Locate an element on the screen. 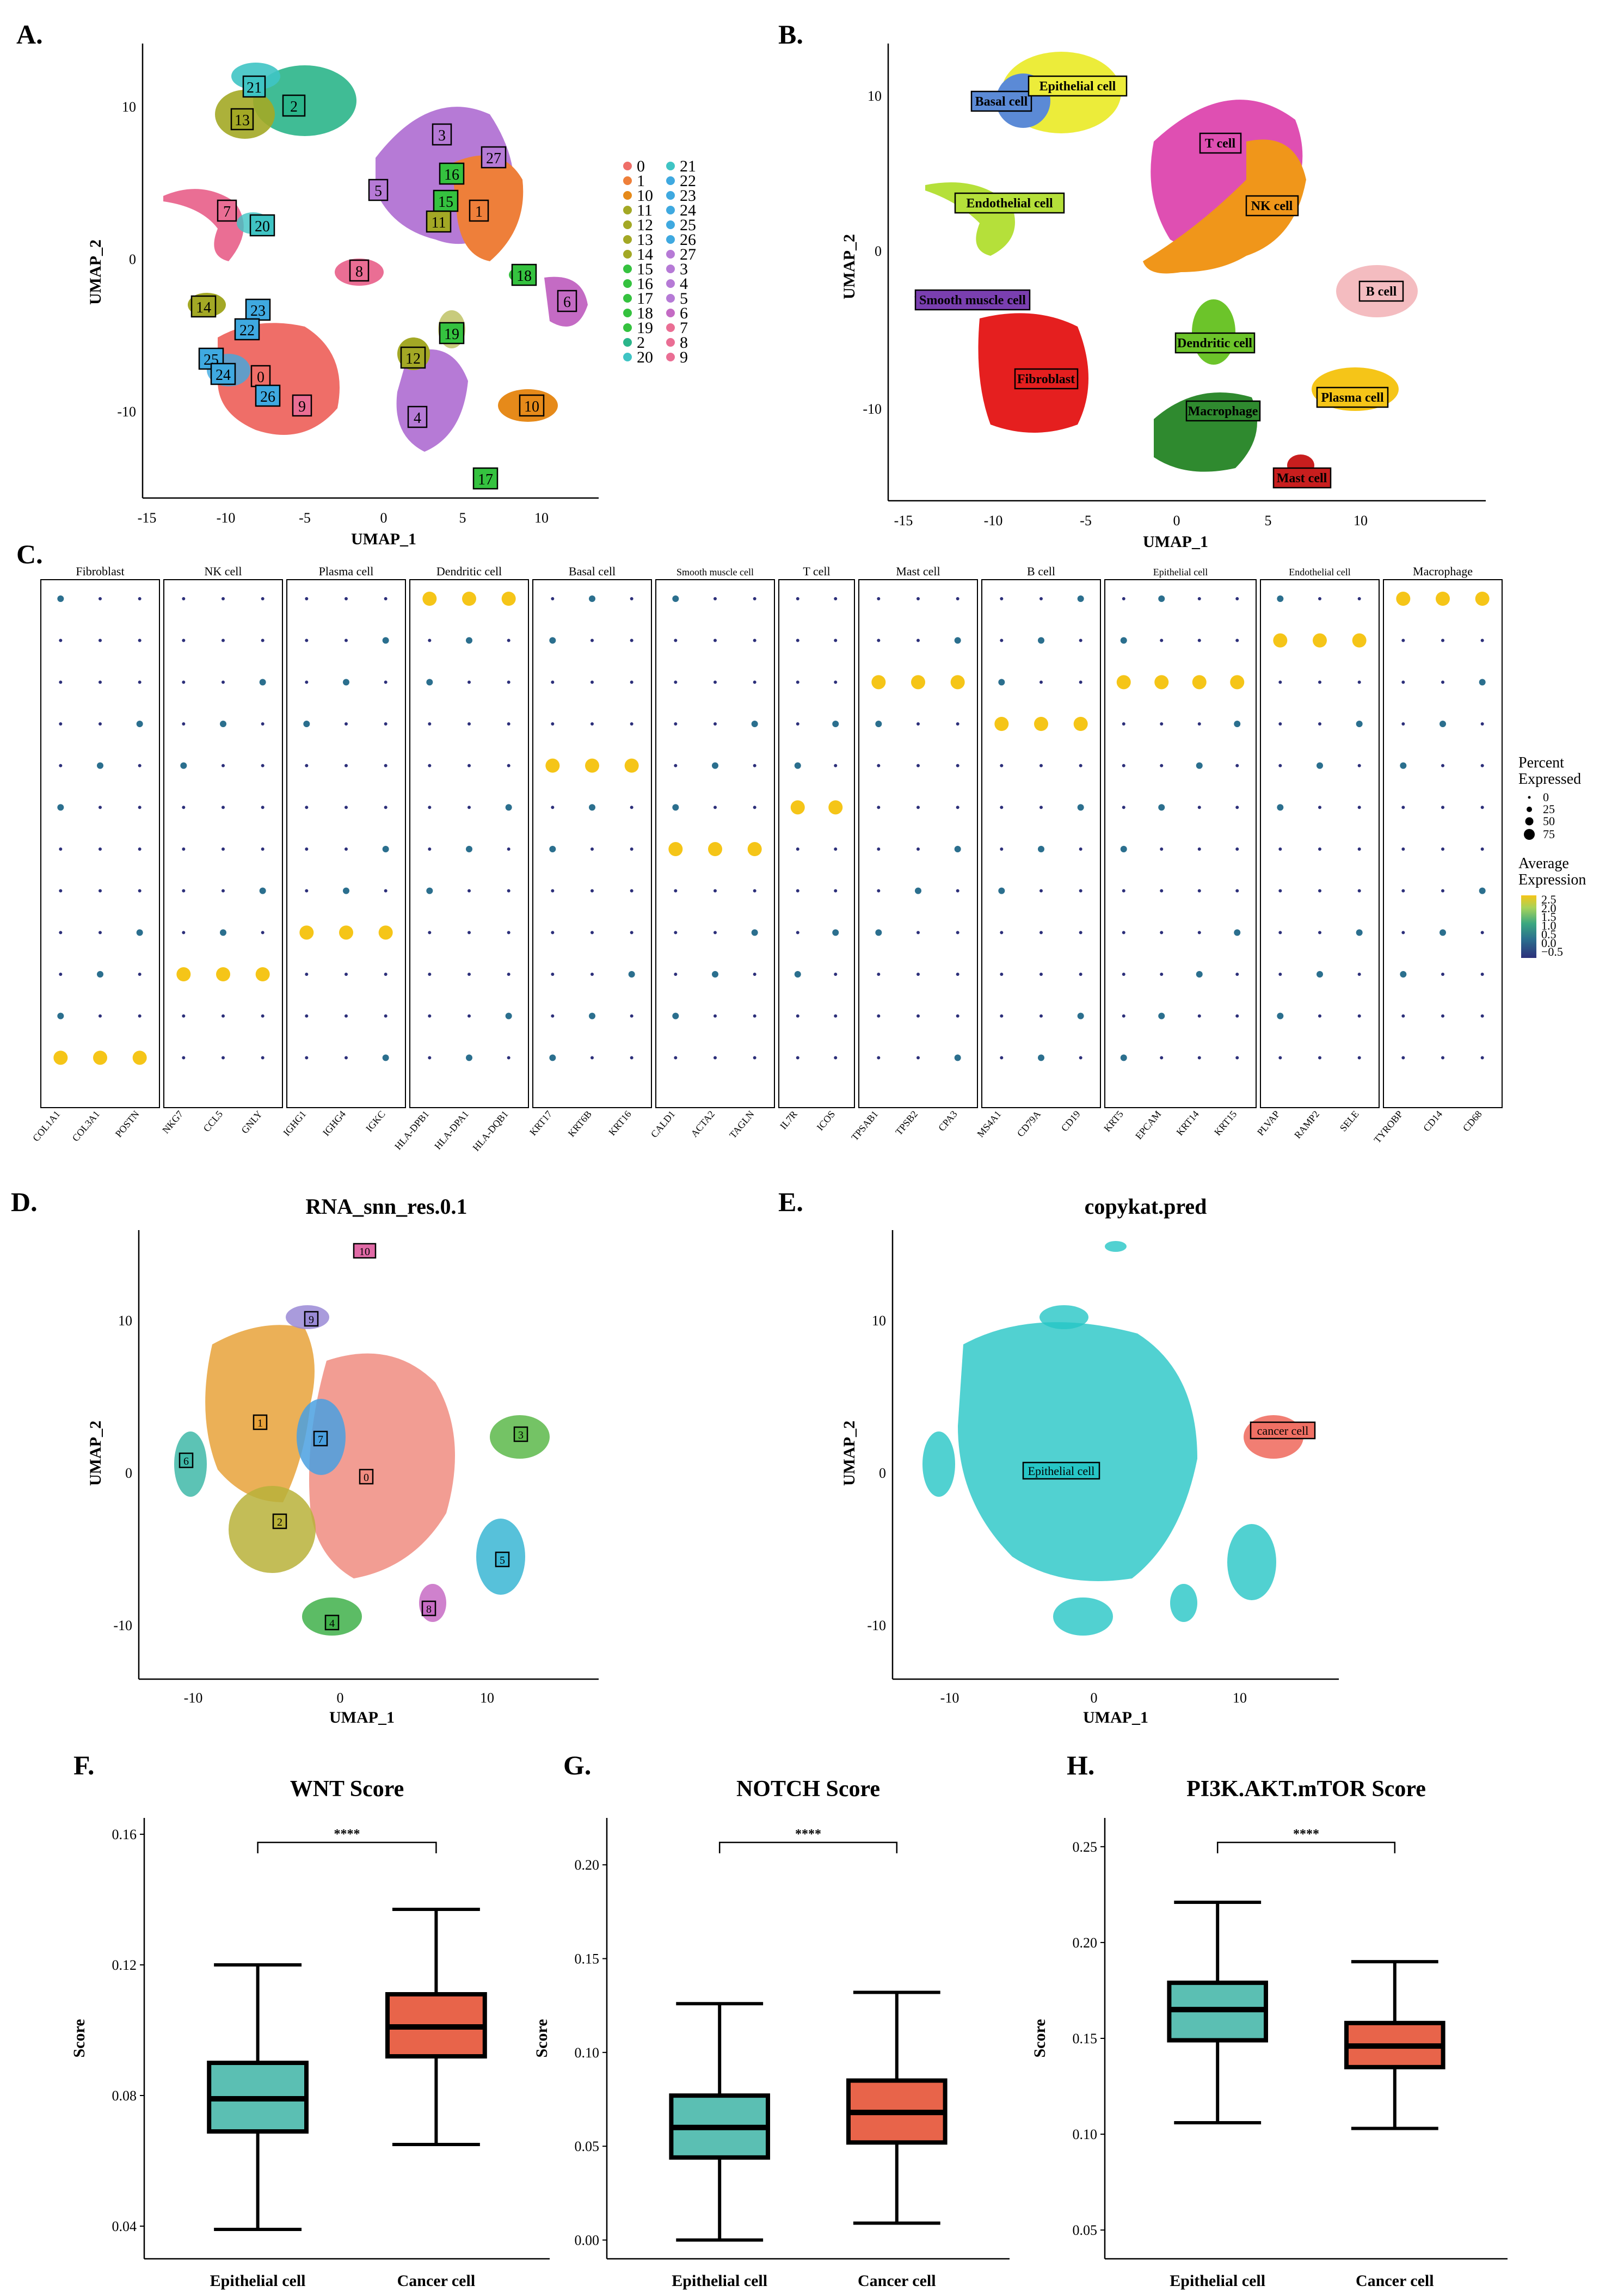 The height and width of the screenshot is (2292, 1624). dotplot-gene-label: KRT5 is located at coordinates (1113, 1121).